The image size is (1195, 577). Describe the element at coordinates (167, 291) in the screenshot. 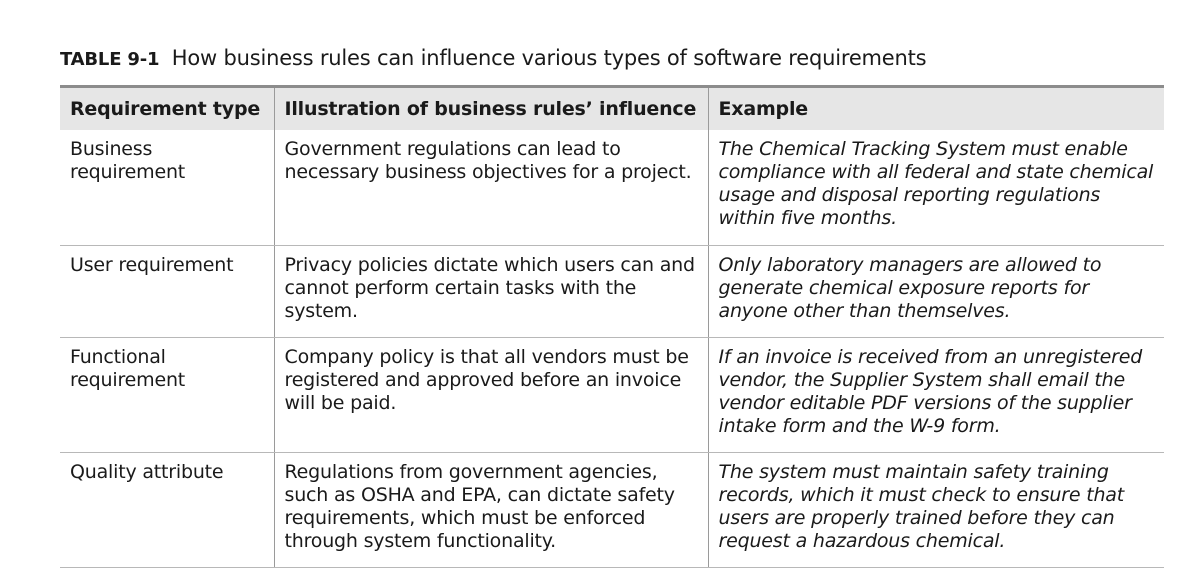

I see `cell-requirement-type: User requirement` at that location.